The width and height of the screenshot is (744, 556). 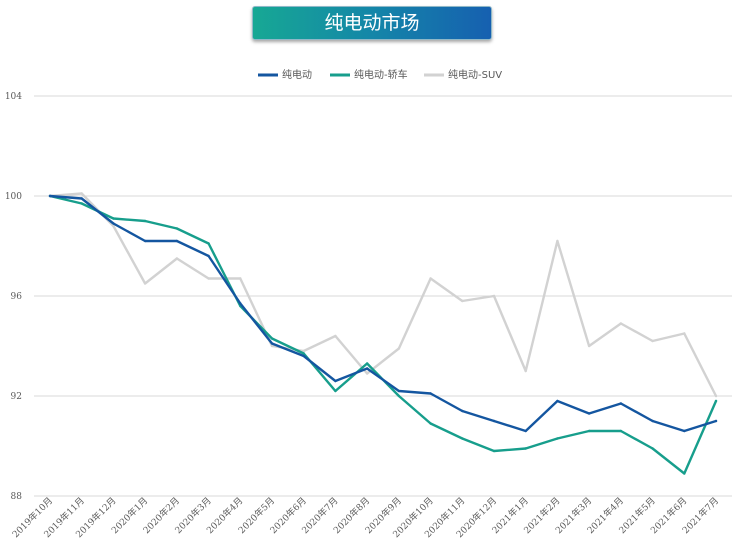 I want to click on chart-title: 纯电动市场, so click(x=372, y=23).